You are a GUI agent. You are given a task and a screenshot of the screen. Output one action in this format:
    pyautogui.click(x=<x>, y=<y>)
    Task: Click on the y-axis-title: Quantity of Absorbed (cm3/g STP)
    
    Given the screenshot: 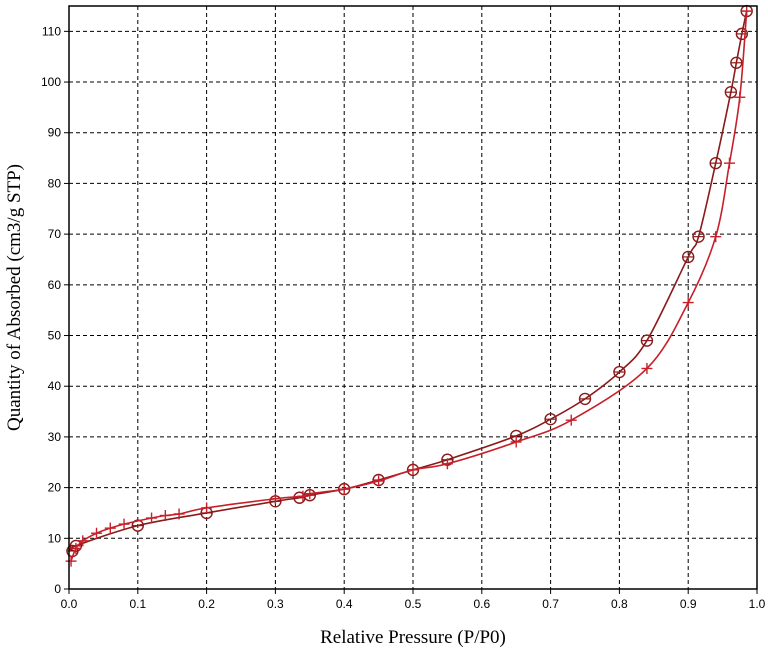 What is the action you would take?
    pyautogui.click(x=14, y=297)
    